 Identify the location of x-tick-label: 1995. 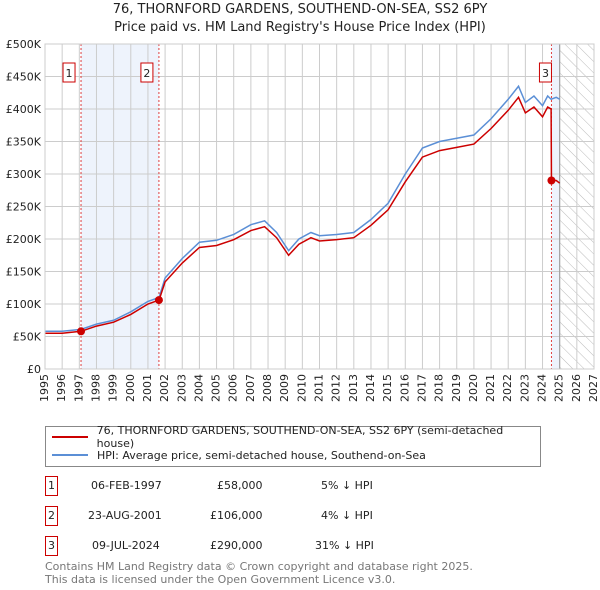
(44, 388).